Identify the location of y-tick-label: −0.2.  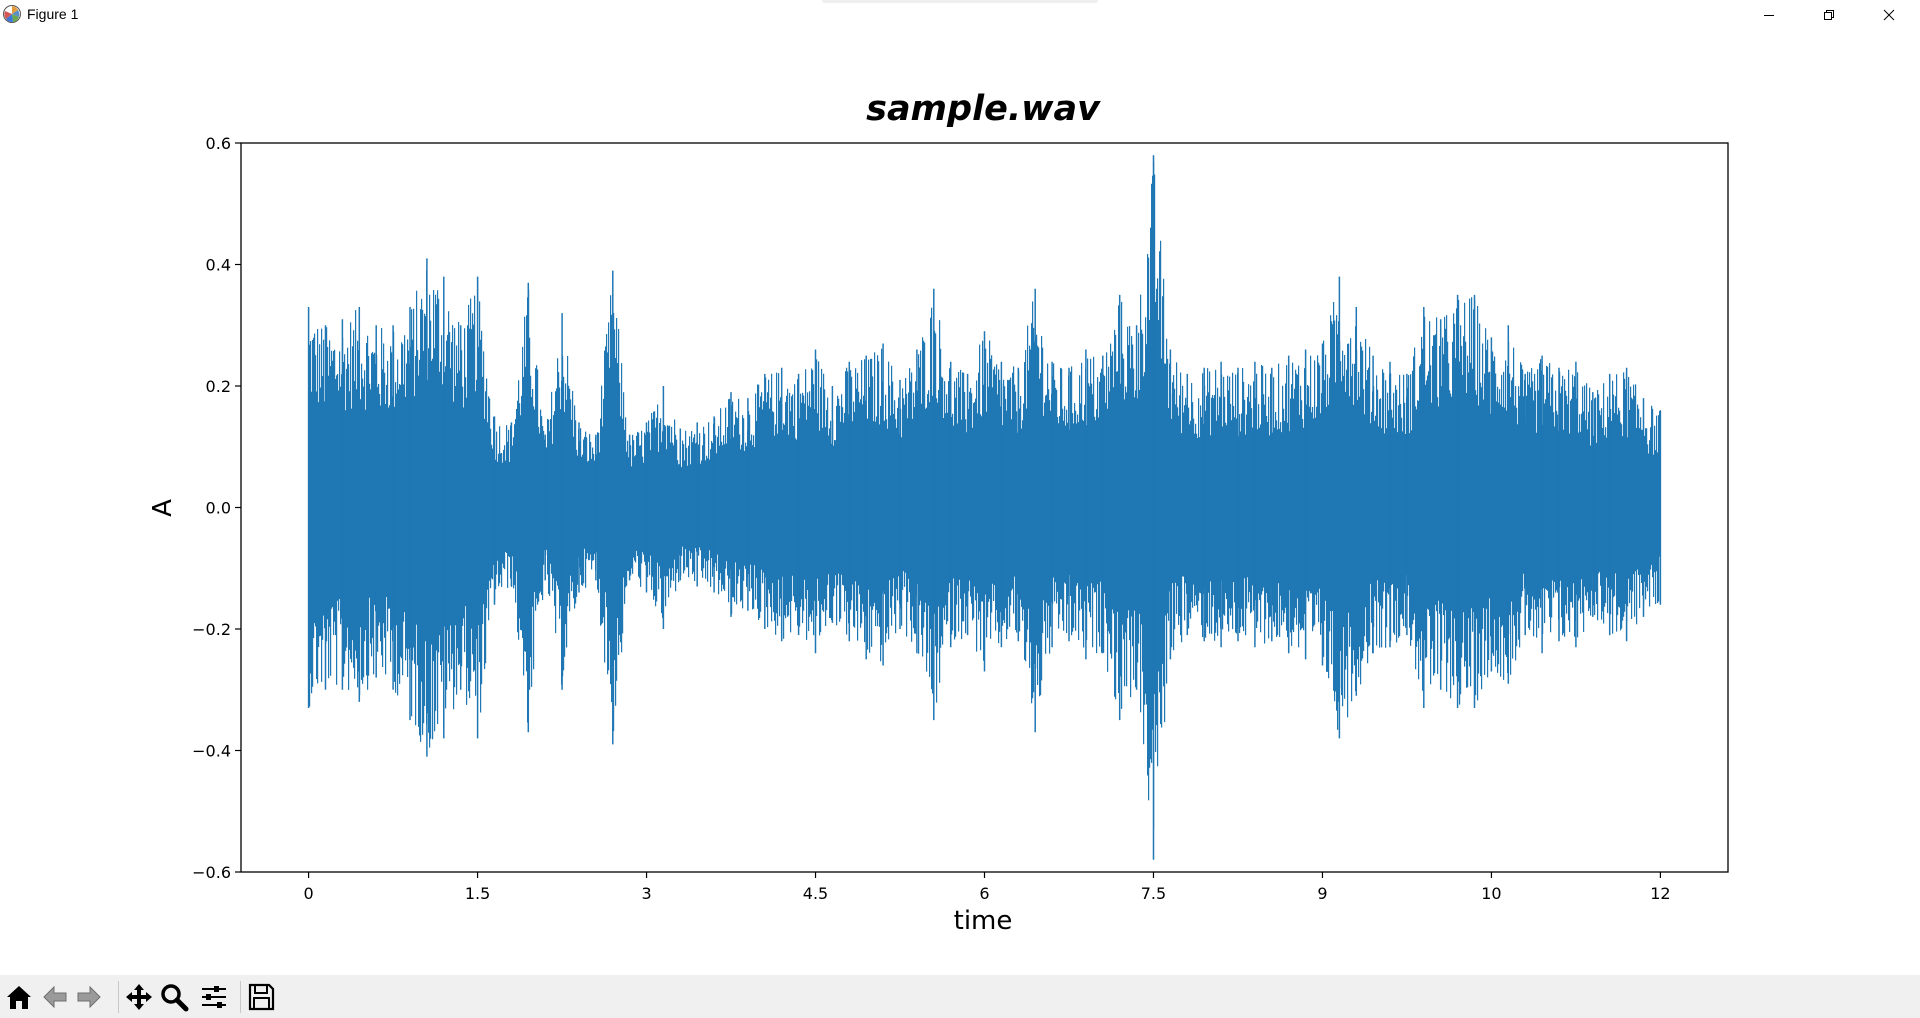
(211, 629).